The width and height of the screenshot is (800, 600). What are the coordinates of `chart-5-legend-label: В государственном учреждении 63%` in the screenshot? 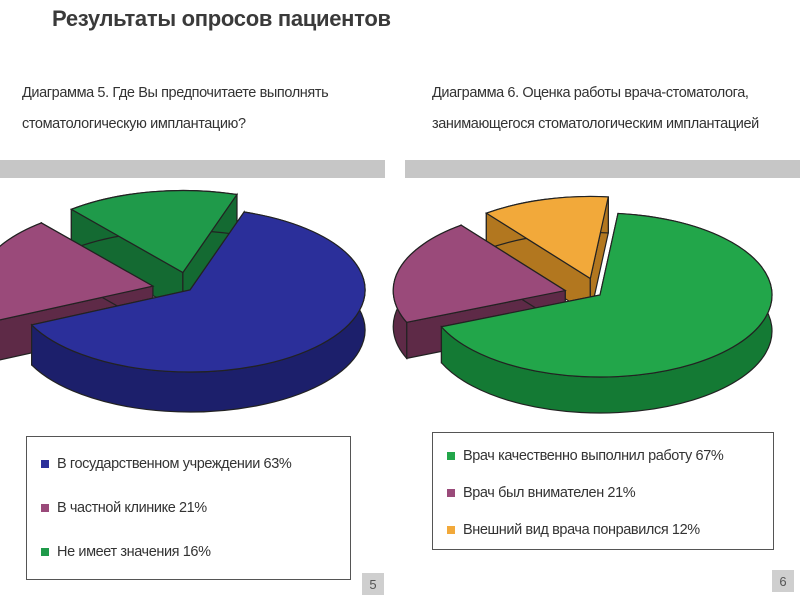 It's located at (174, 464).